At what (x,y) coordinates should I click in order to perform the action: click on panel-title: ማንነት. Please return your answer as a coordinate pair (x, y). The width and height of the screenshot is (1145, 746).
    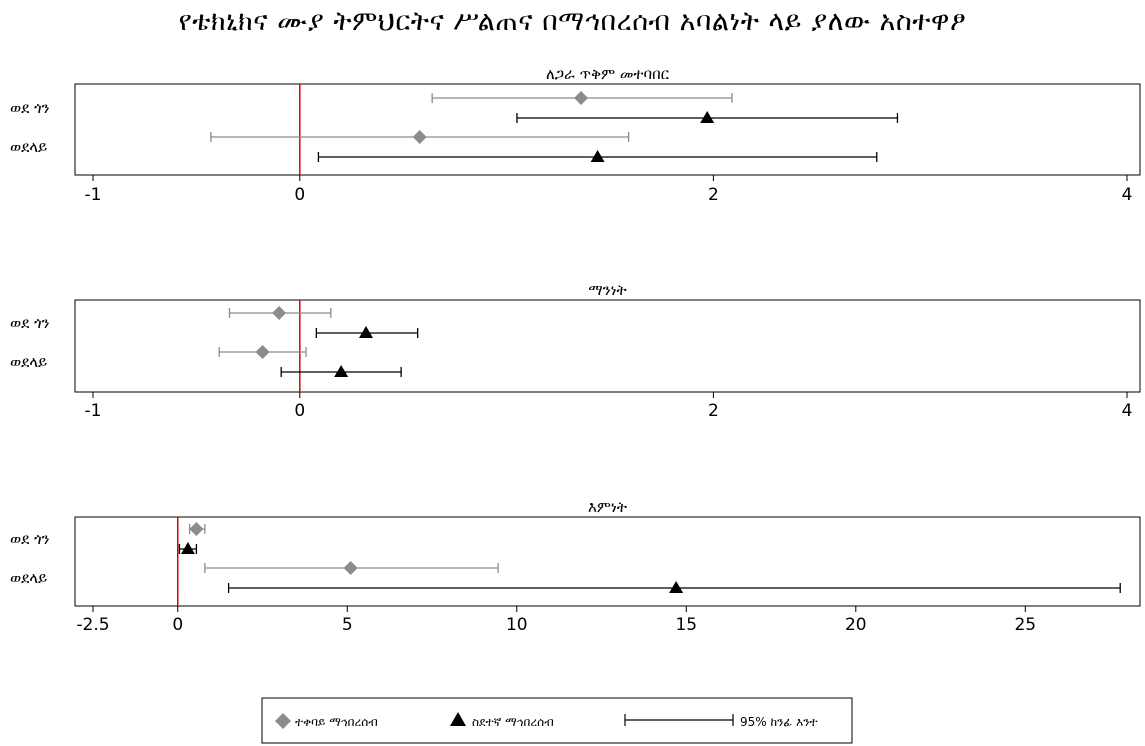
    Looking at the image, I should click on (607, 290).